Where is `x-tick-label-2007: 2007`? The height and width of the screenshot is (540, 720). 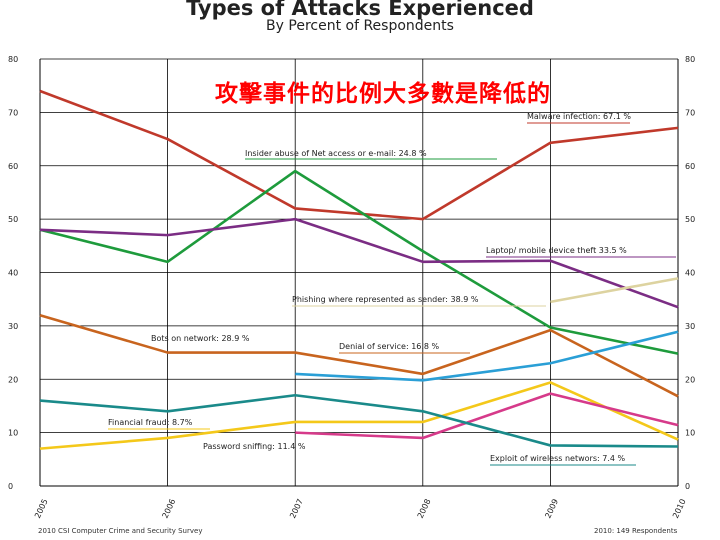 x-tick-label-2007: 2007 is located at coordinates (296, 509).